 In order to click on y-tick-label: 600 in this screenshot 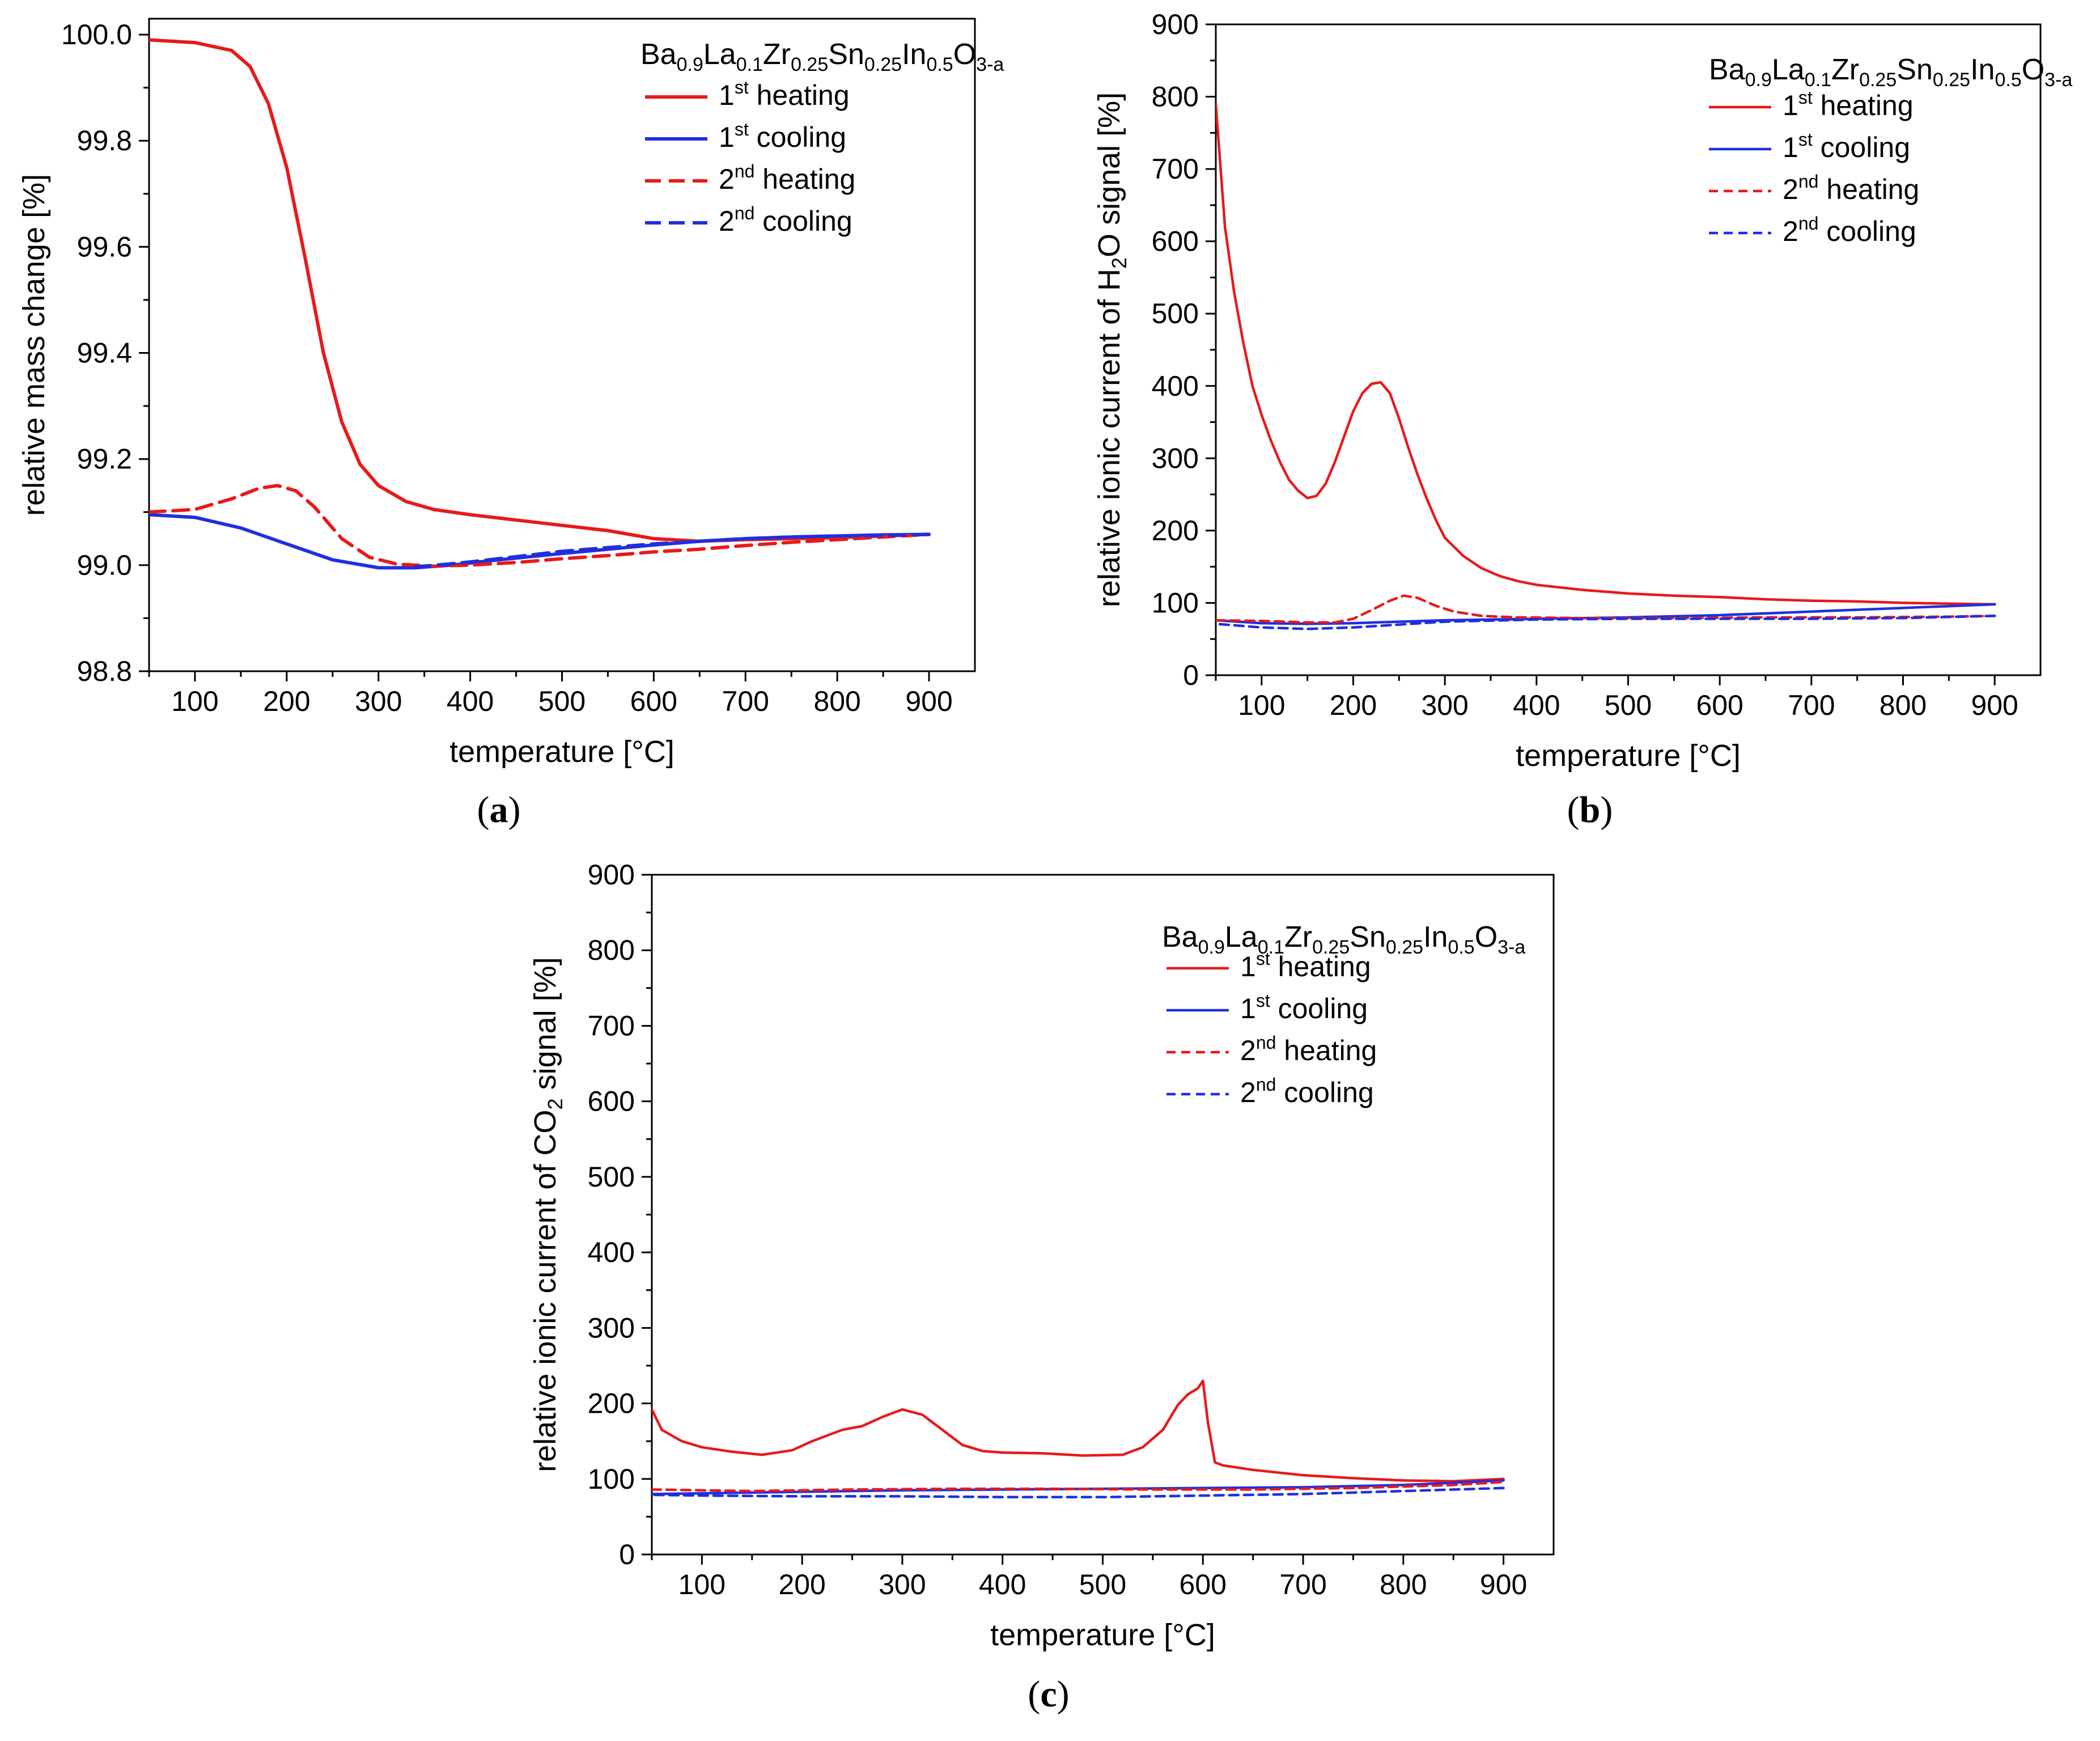, I will do `click(611, 1101)`.